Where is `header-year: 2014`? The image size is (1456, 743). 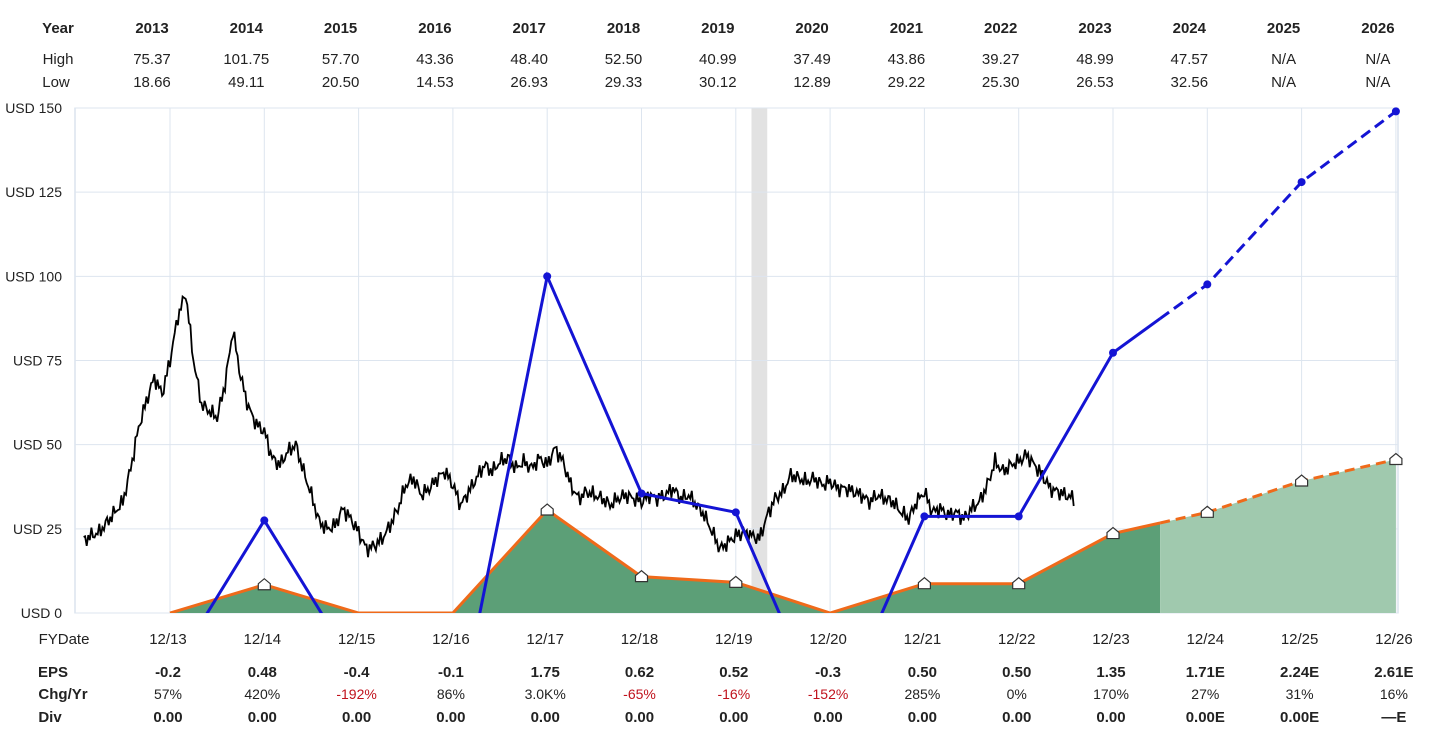 header-year: 2014 is located at coordinates (247, 28).